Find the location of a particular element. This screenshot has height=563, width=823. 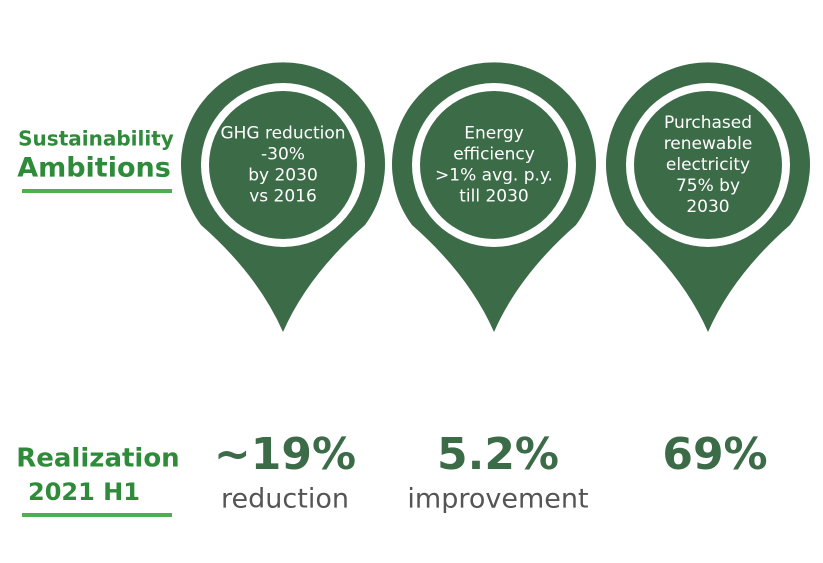

pin-text: vs 2016 is located at coordinates (283, 197).